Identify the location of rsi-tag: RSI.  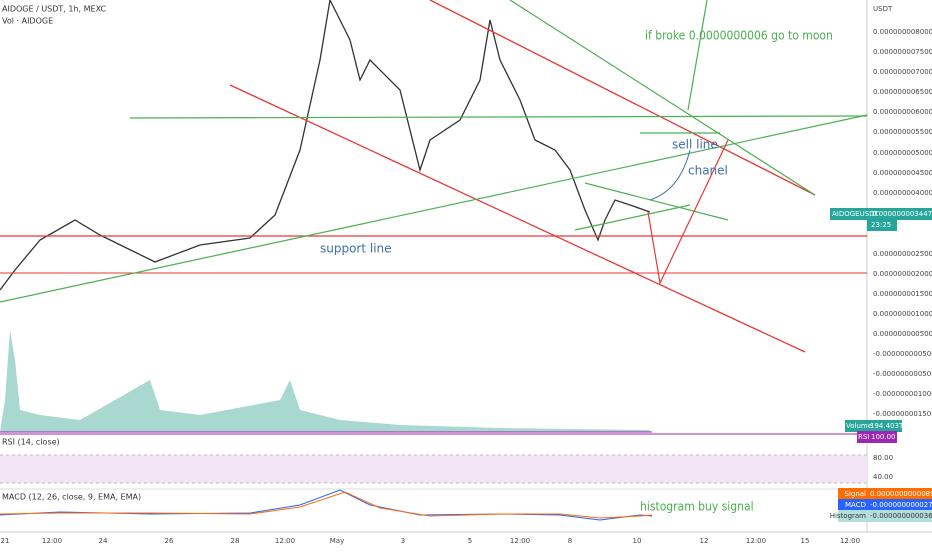
(863, 437).